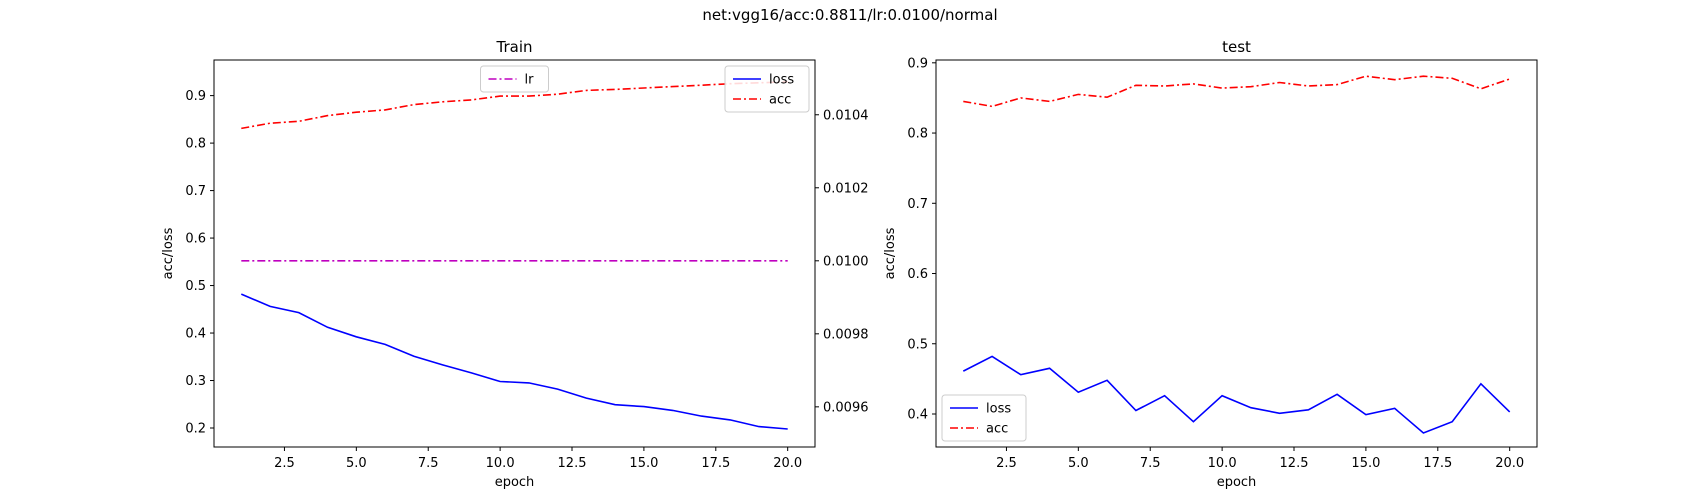  Describe the element at coordinates (195, 191) in the screenshot. I see `train-y-tick-label: 0.7` at that location.